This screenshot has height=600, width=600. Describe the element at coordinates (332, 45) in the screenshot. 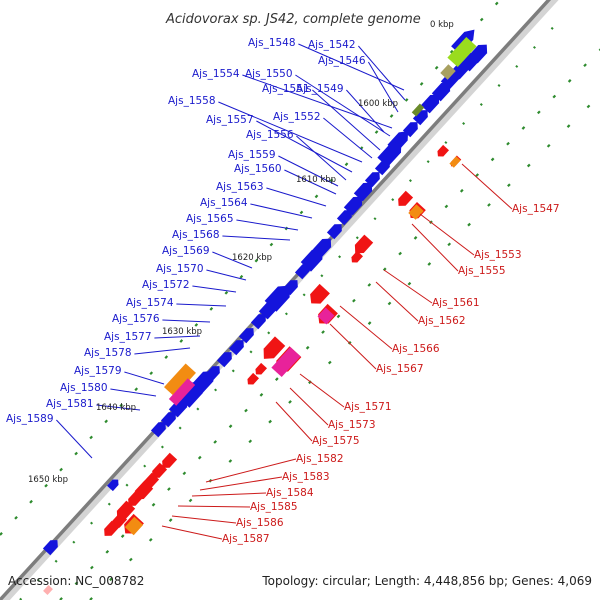

I see `forward-gene-label: Ajs_1542` at that location.